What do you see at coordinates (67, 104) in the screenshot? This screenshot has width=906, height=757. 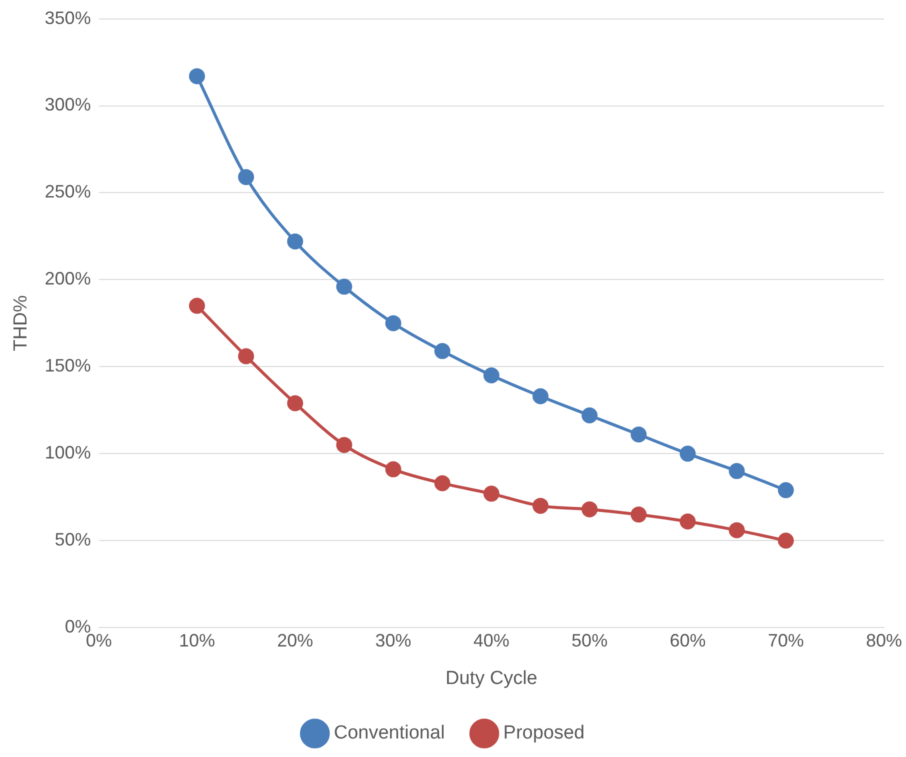 I see `y-tick-label: 300%` at bounding box center [67, 104].